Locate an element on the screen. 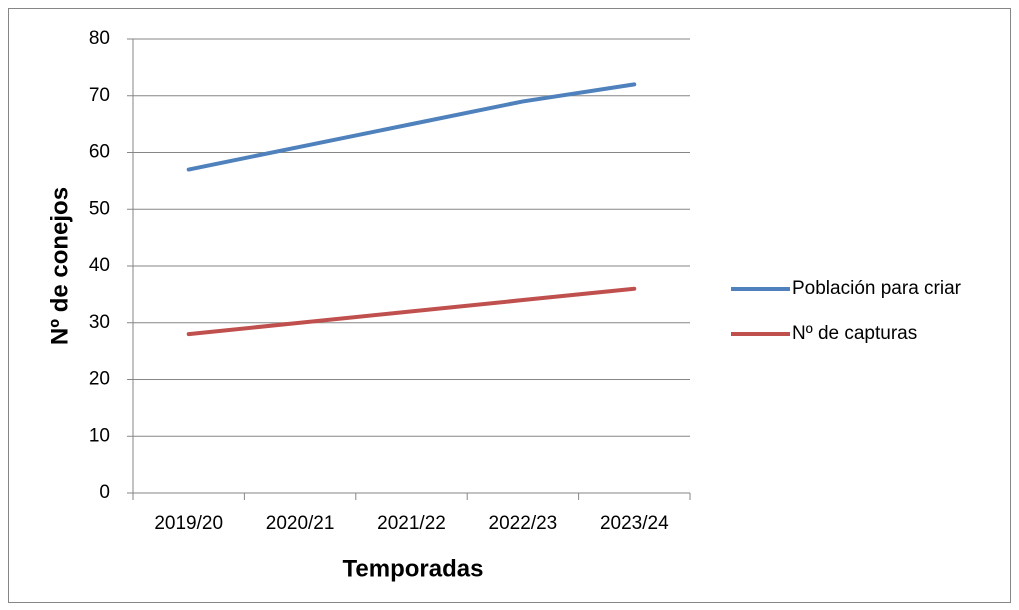  y-tick-label: 20 is located at coordinates (99, 379).